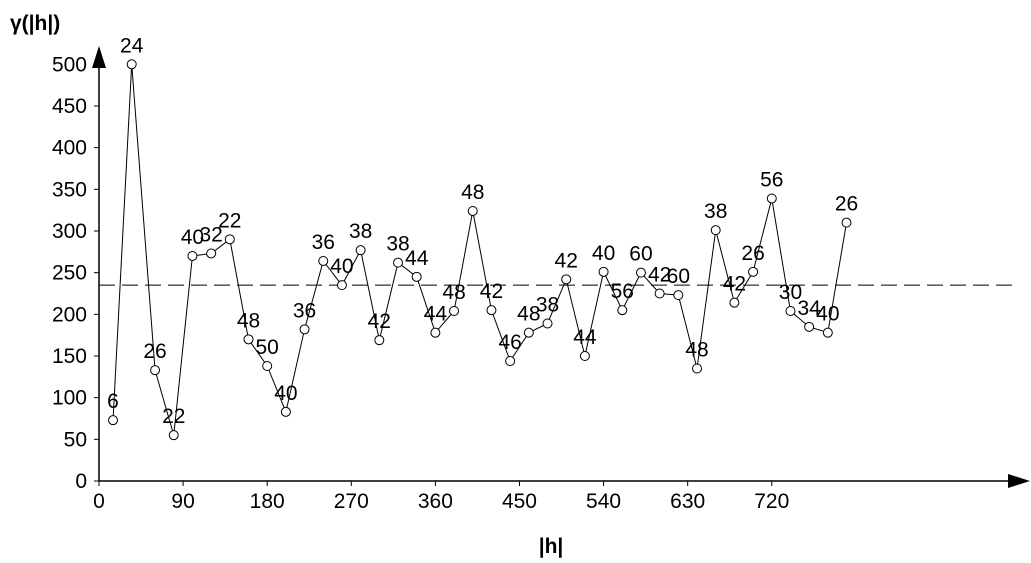  Describe the element at coordinates (210, 234) in the screenshot. I see `point-count-label: 32` at that location.